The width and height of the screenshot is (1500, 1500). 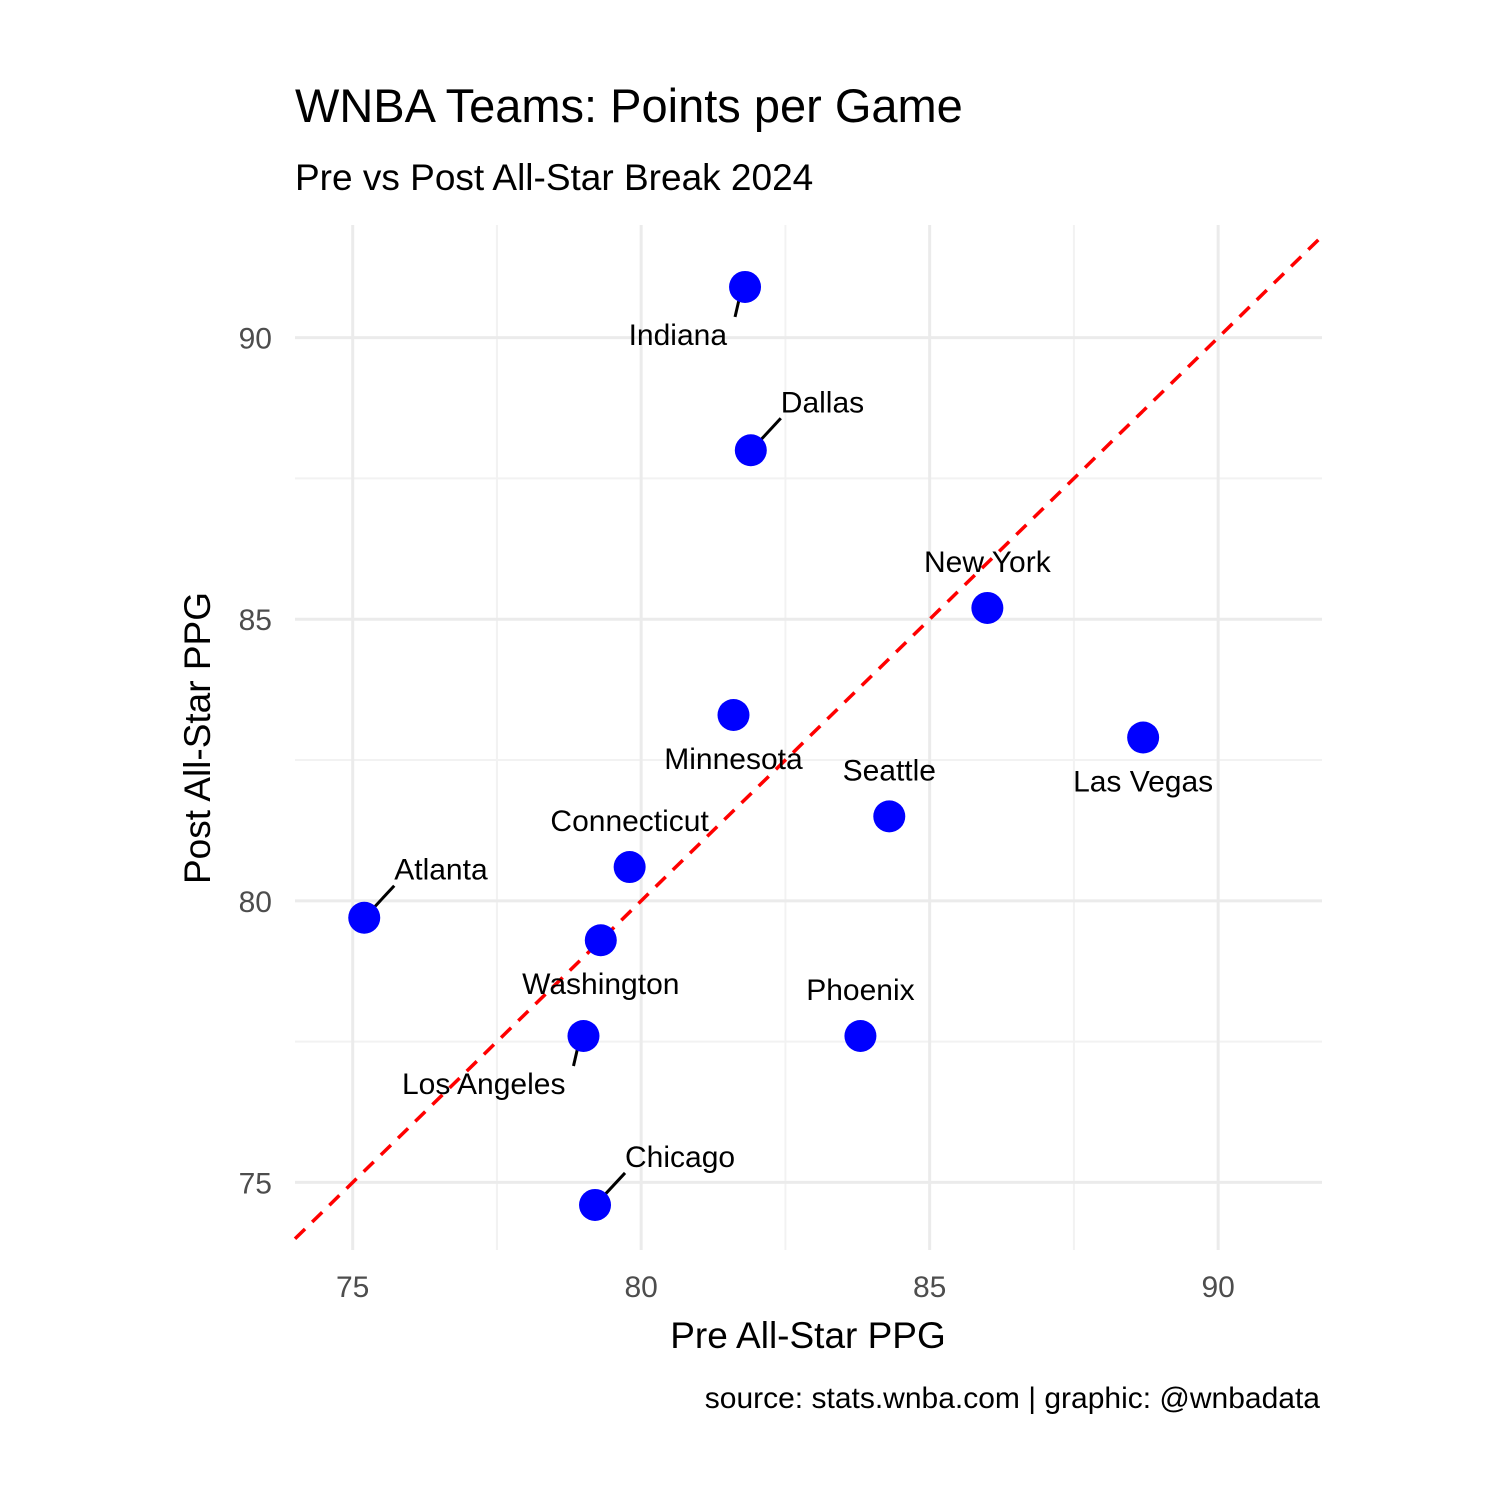 What do you see at coordinates (255, 1183) in the screenshot?
I see `y-tick-label: 75` at bounding box center [255, 1183].